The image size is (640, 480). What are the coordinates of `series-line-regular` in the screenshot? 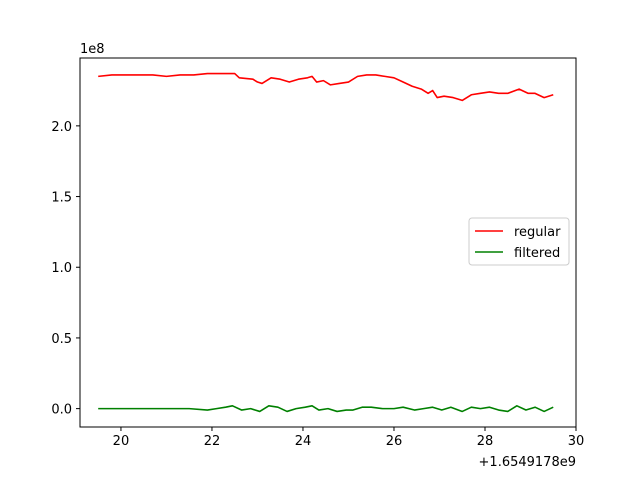 It's located at (326, 87).